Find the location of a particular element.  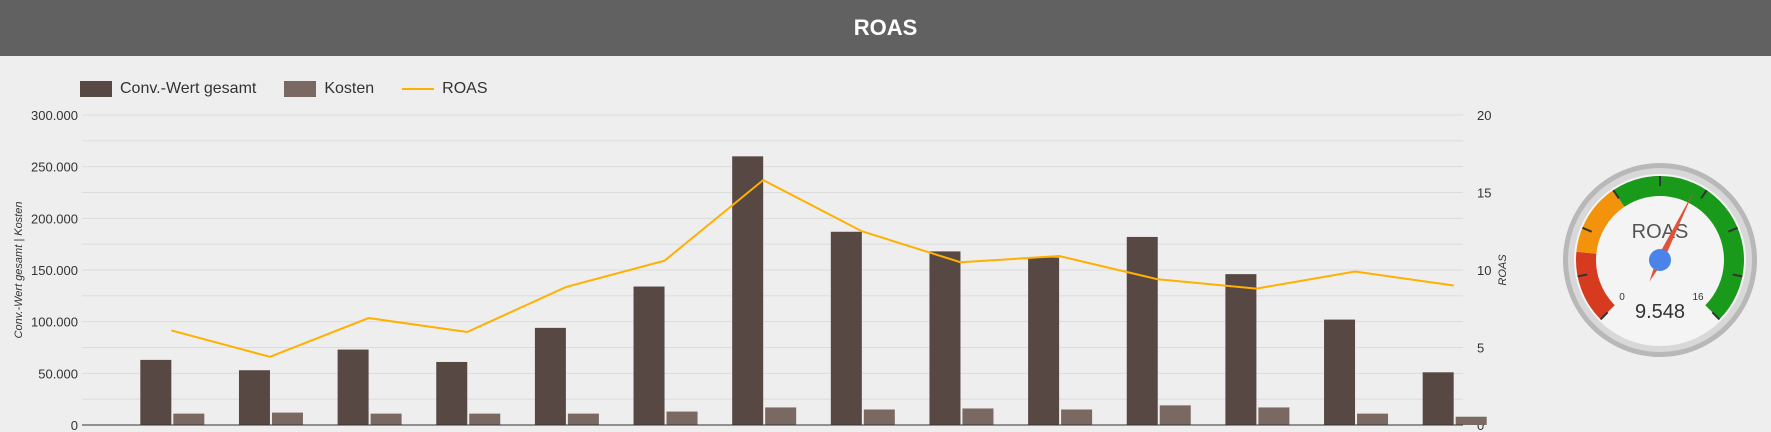

gauge-hub is located at coordinates (1660, 260).